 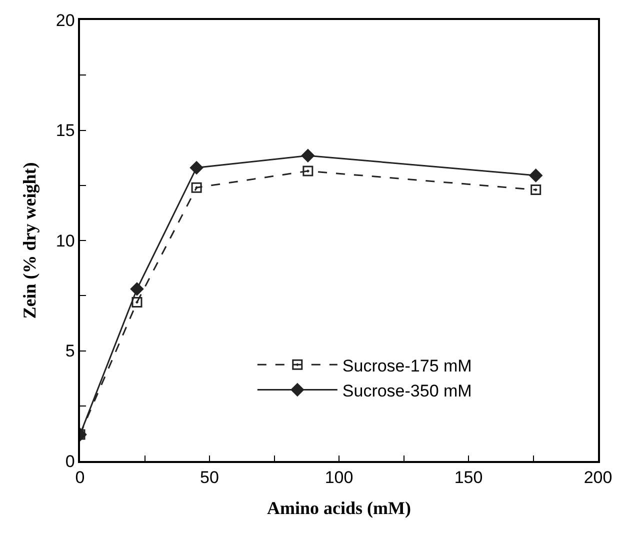 I want to click on y-tick-label: 5, so click(x=70, y=351).